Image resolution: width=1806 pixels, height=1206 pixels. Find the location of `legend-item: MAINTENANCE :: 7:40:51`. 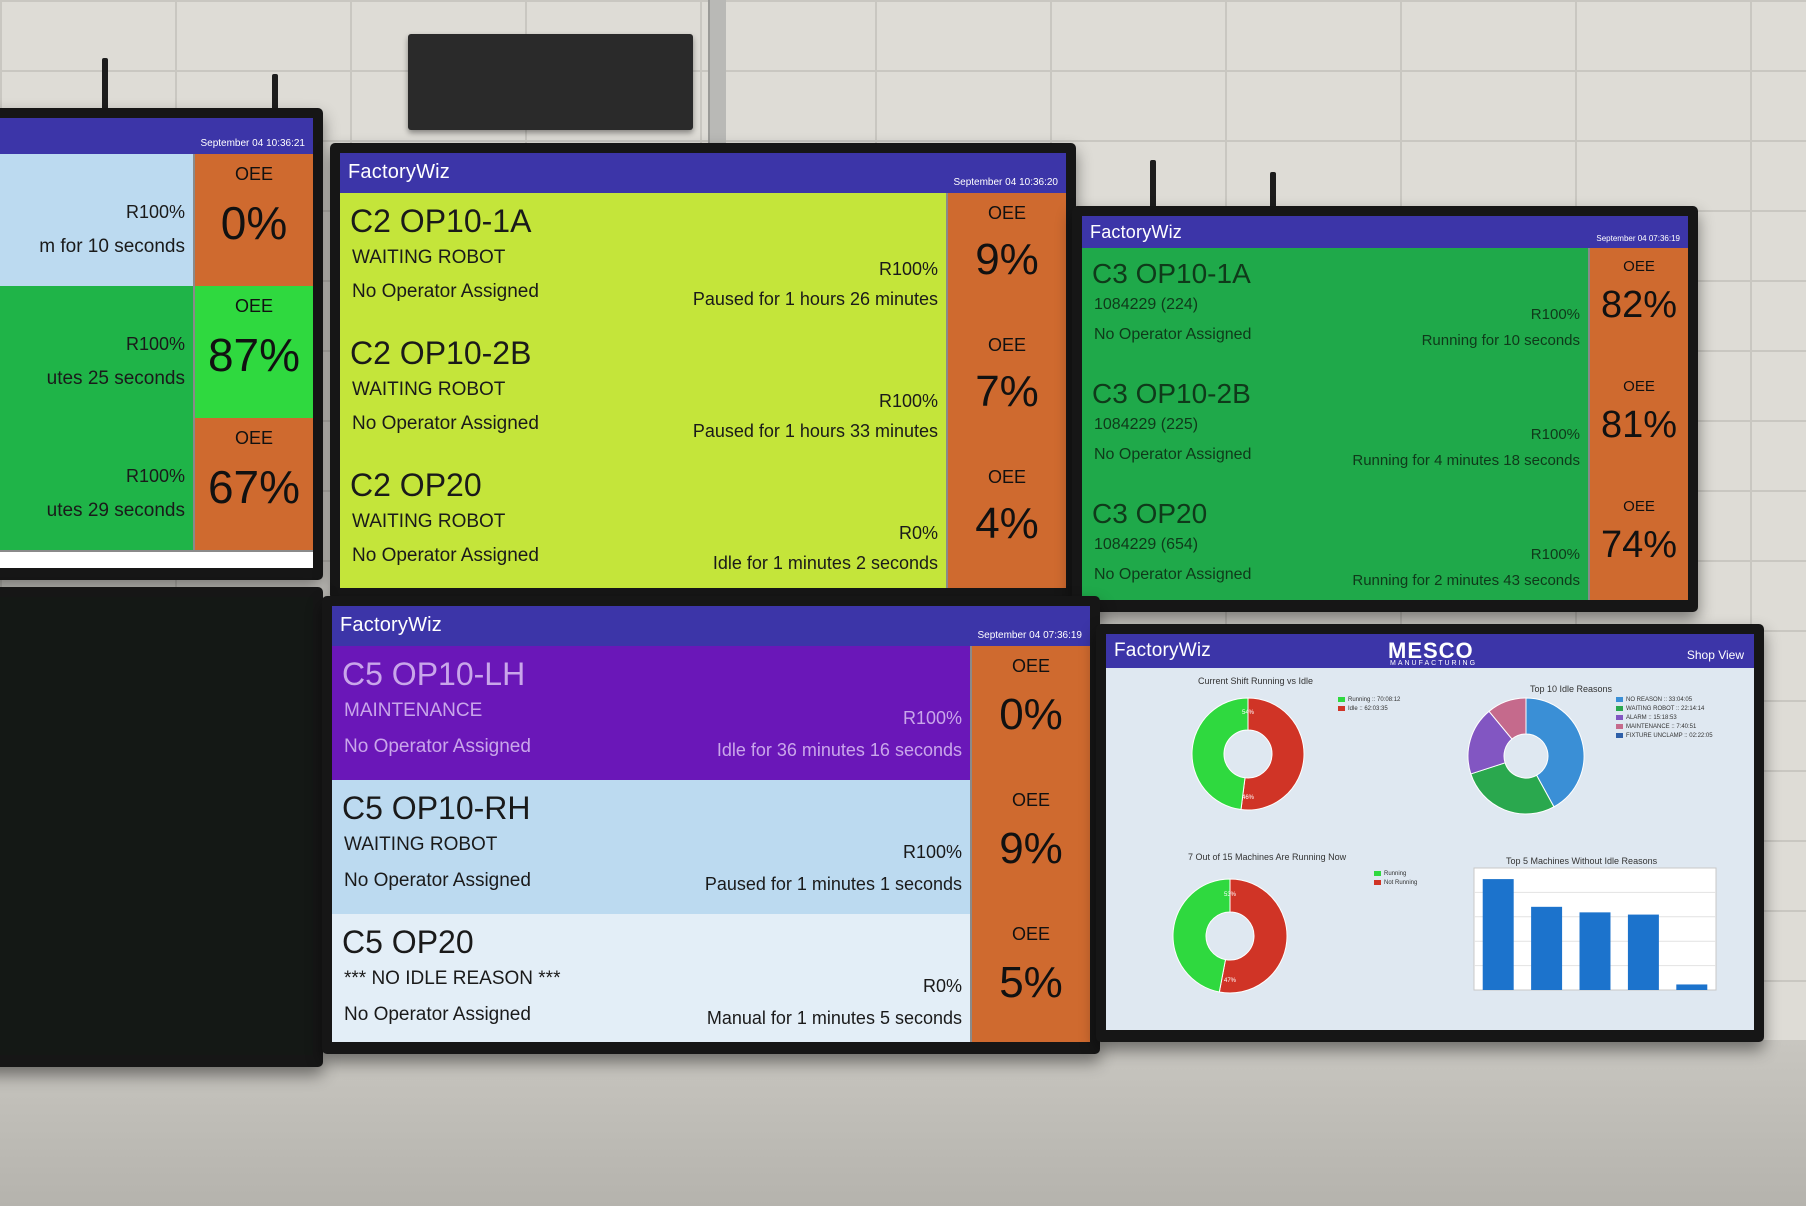

legend-item: MAINTENANCE :: 7:40:51 is located at coordinates (1664, 727).